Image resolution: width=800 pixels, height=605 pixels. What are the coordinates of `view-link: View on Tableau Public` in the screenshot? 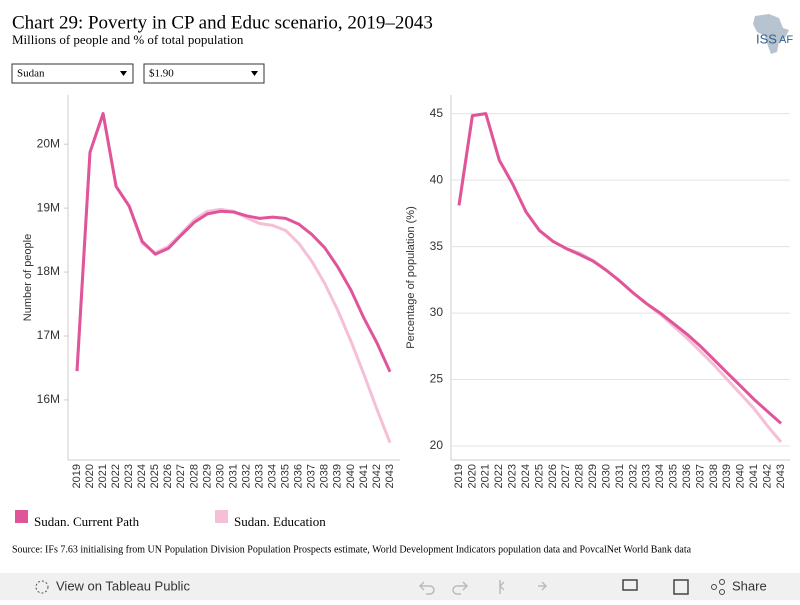 It's located at (123, 585).